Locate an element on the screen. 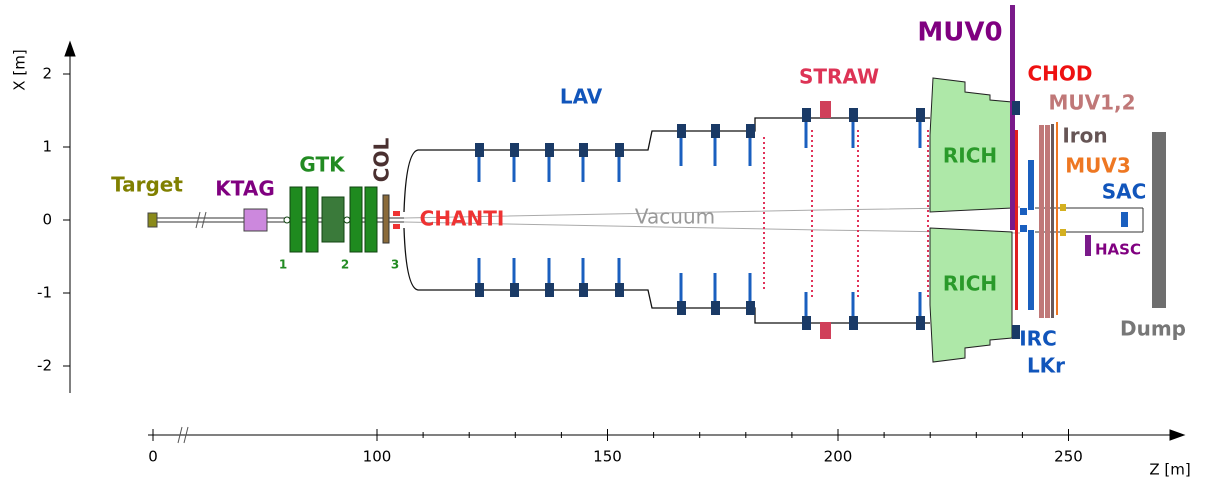  x-axis-label: Z [m] is located at coordinates (1169, 470).